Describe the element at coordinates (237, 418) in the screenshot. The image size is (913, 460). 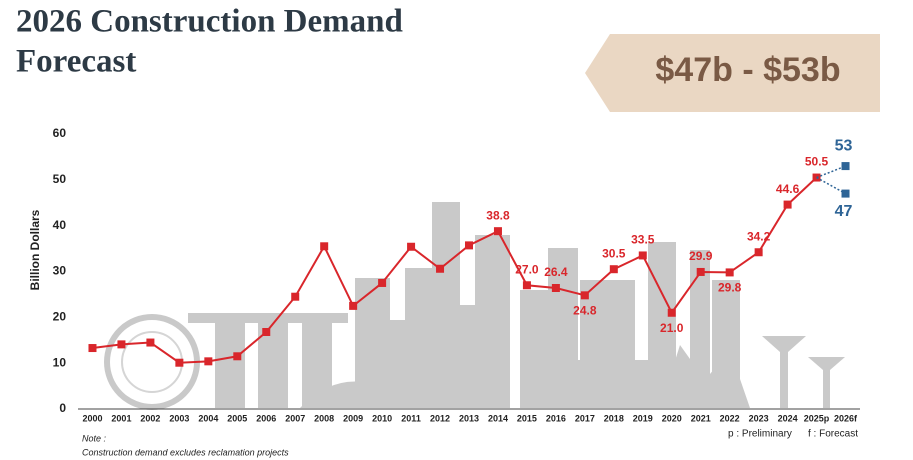
I see `x-tick-label: 2005` at that location.